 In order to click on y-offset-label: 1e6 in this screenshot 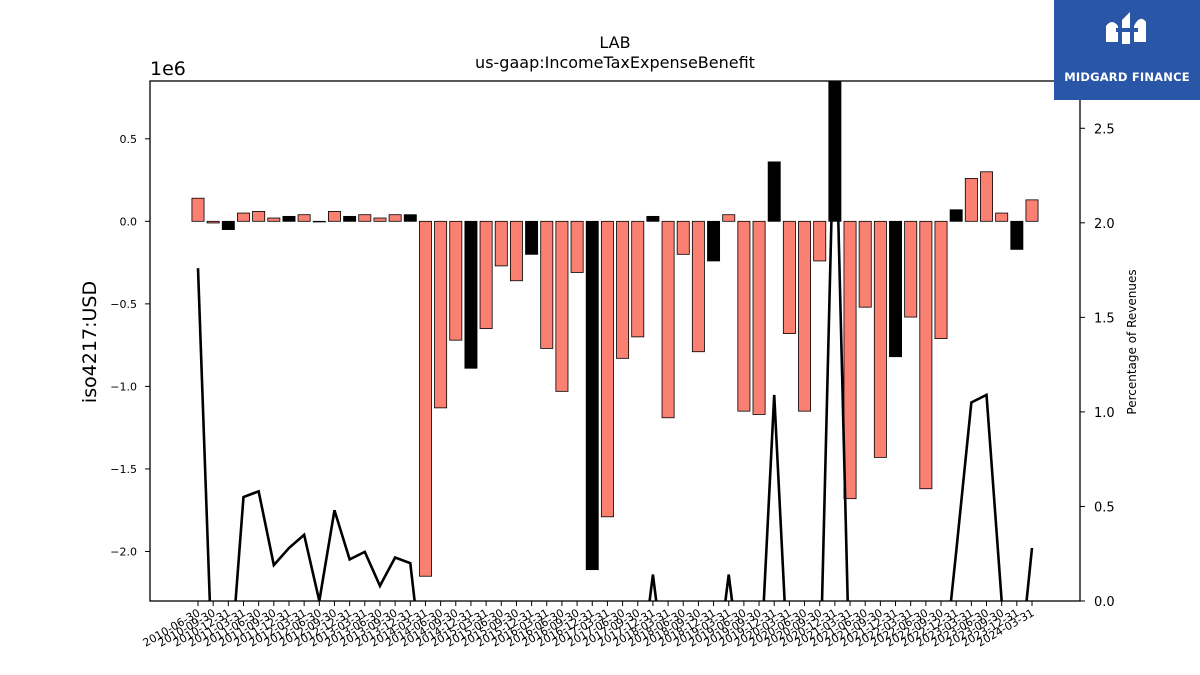, I will do `click(168, 69)`.